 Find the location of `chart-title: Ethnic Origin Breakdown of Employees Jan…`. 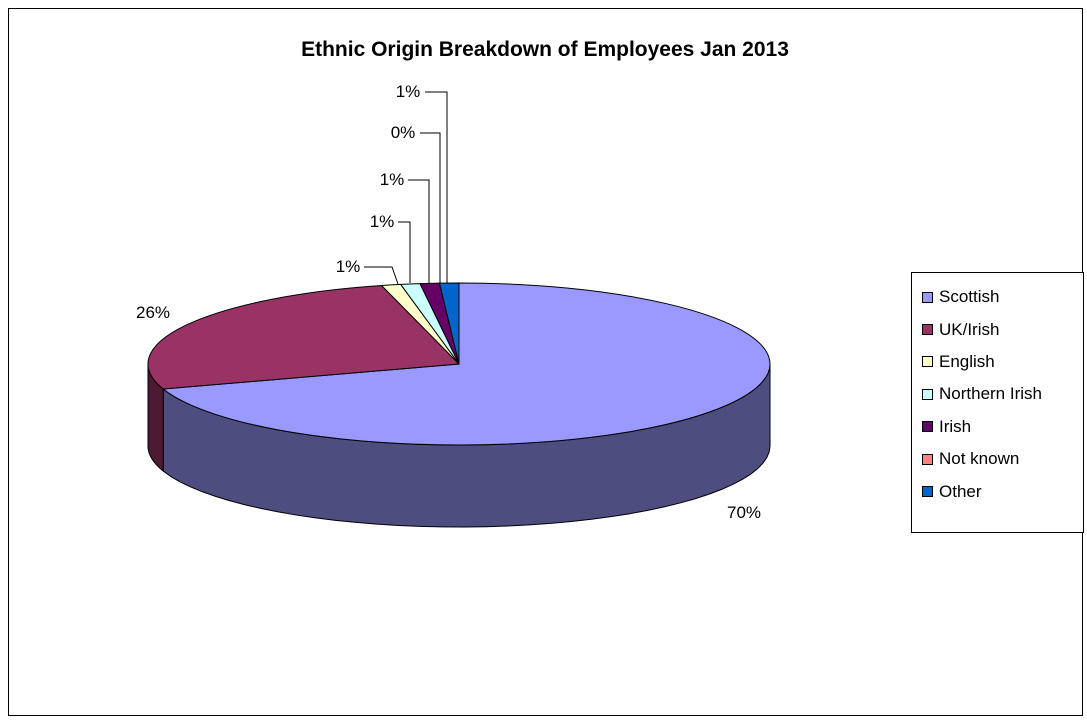

chart-title: Ethnic Origin Breakdown of Employees Jan… is located at coordinates (545, 49).